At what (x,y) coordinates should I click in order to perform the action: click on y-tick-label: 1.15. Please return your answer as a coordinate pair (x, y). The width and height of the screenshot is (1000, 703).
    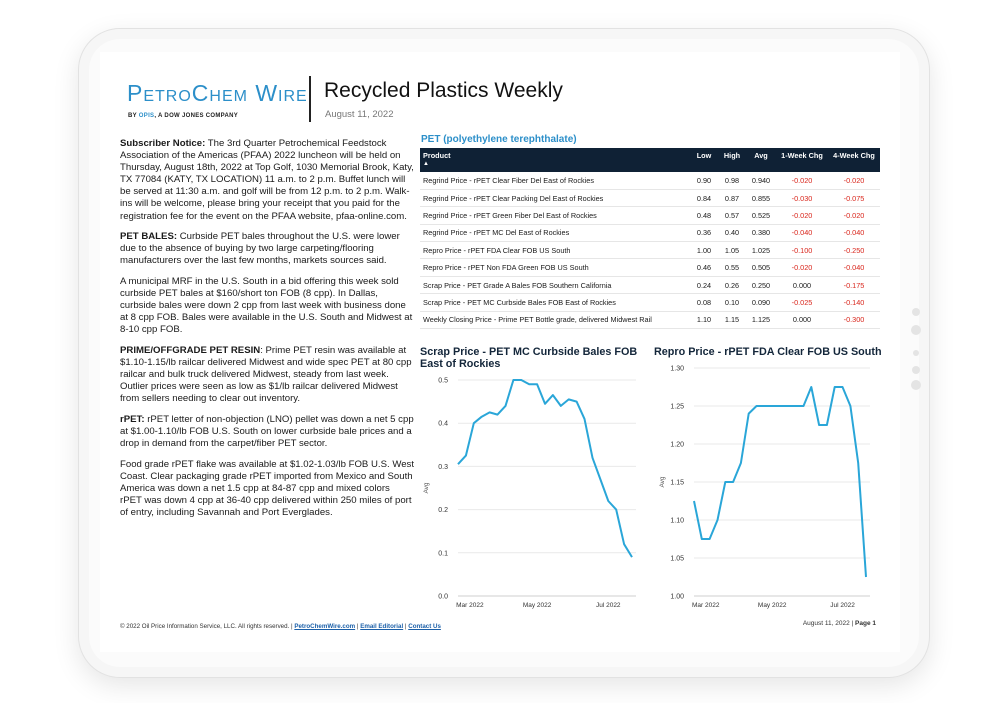
    Looking at the image, I should click on (677, 483).